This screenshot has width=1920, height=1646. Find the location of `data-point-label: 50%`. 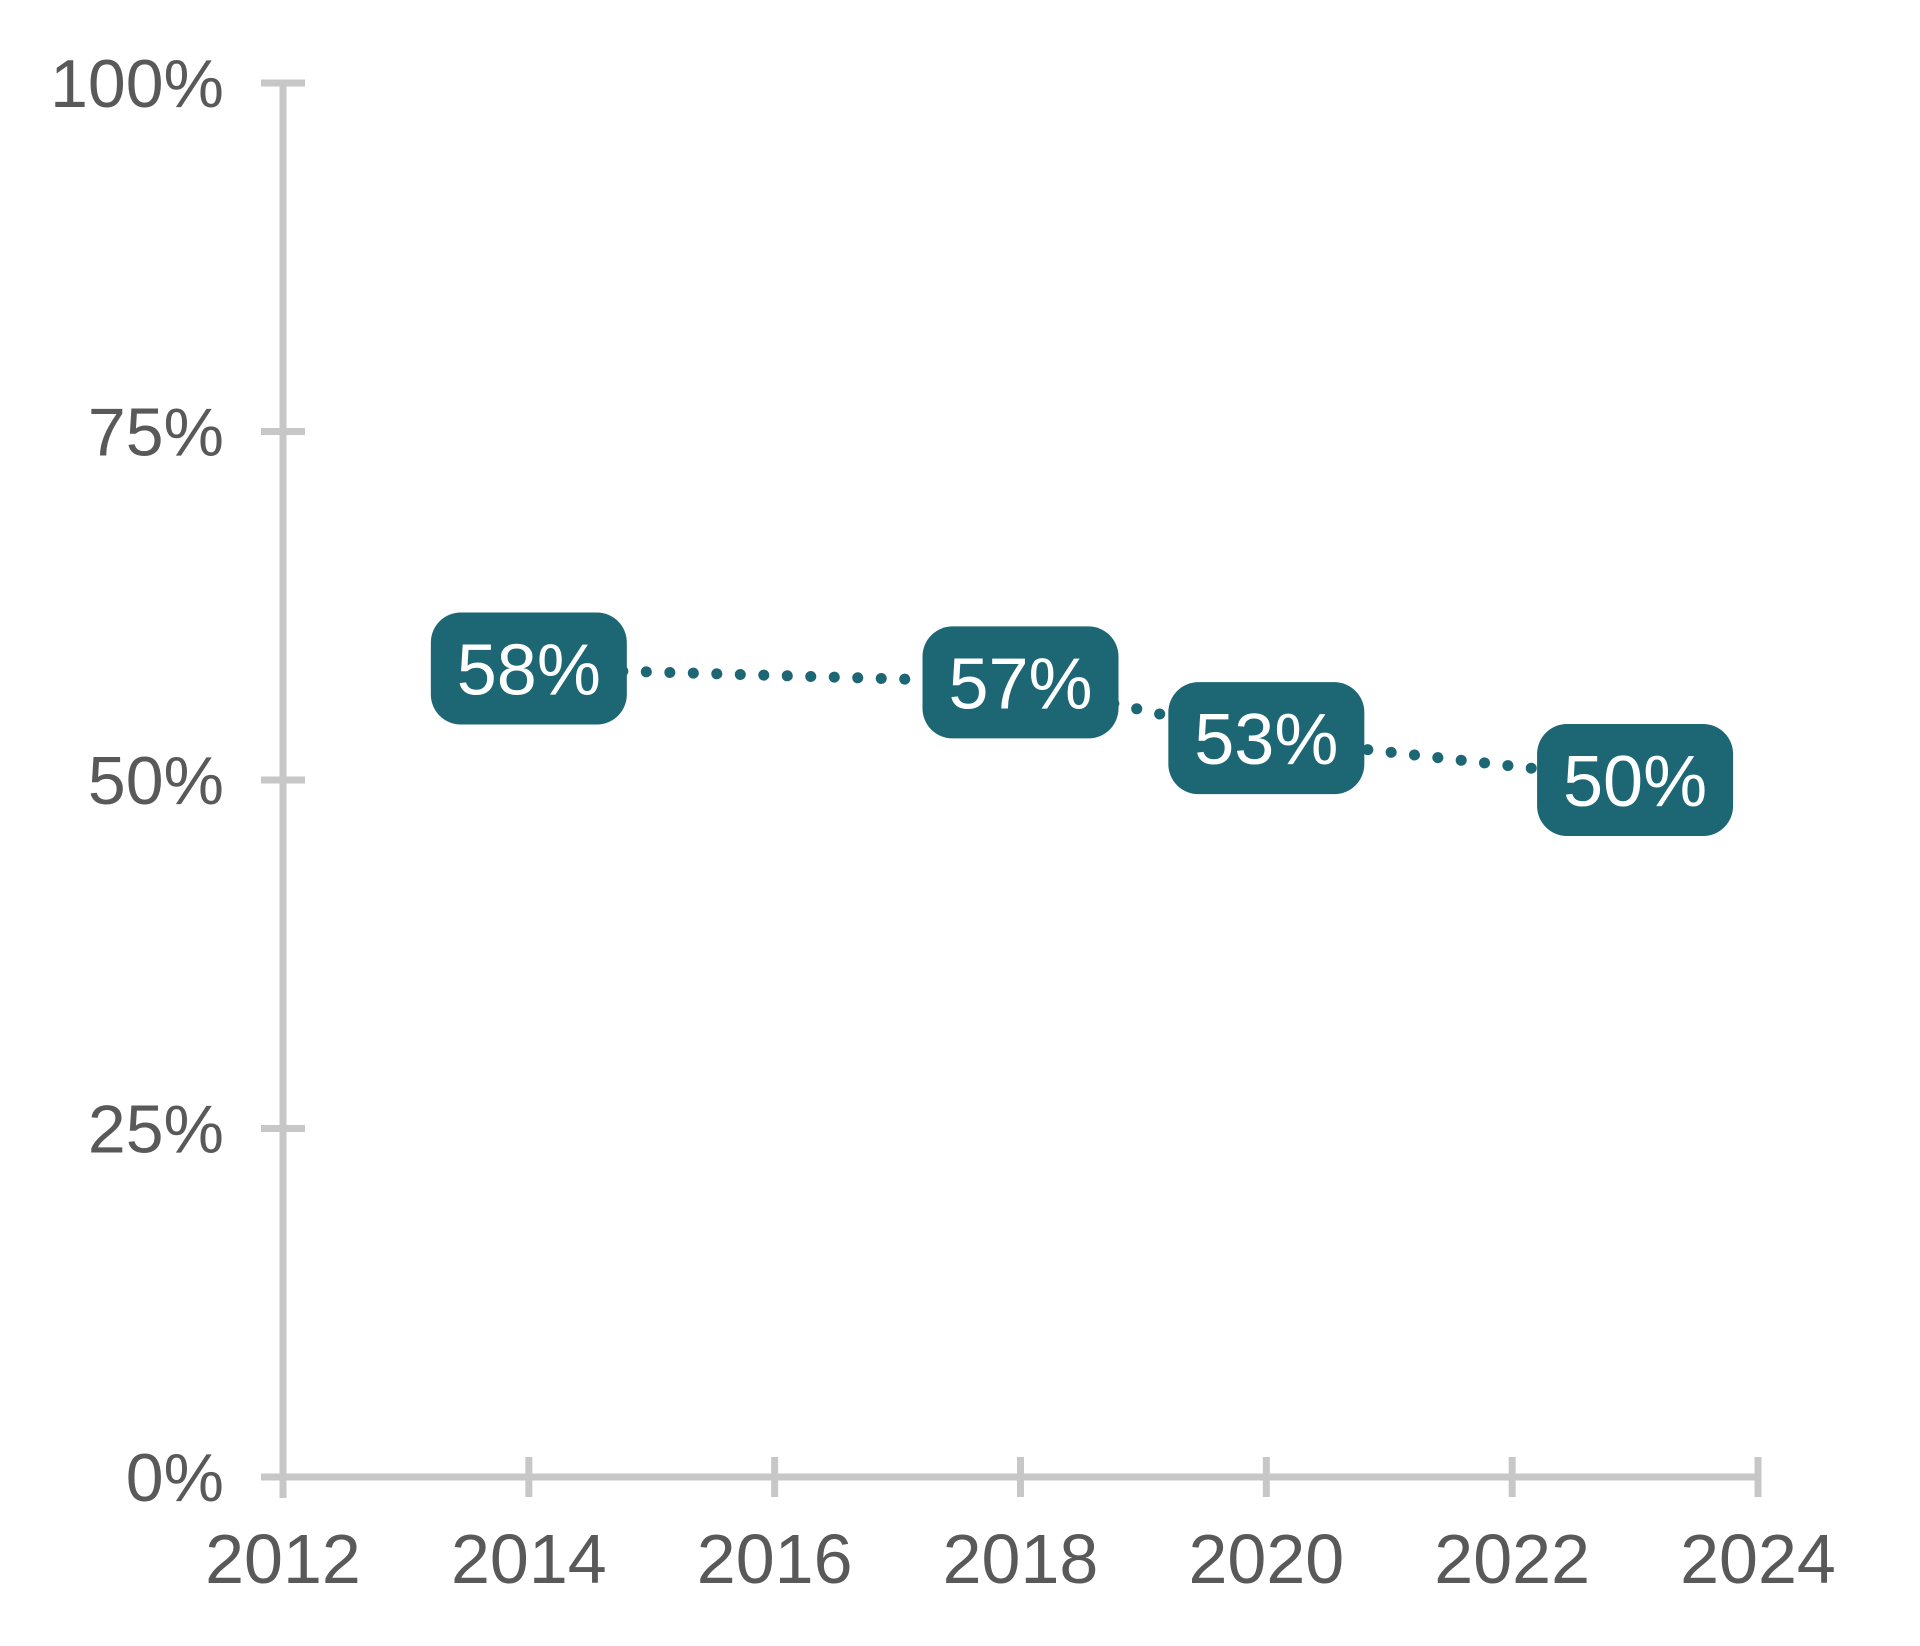

data-point-label: 50% is located at coordinates (1635, 780).